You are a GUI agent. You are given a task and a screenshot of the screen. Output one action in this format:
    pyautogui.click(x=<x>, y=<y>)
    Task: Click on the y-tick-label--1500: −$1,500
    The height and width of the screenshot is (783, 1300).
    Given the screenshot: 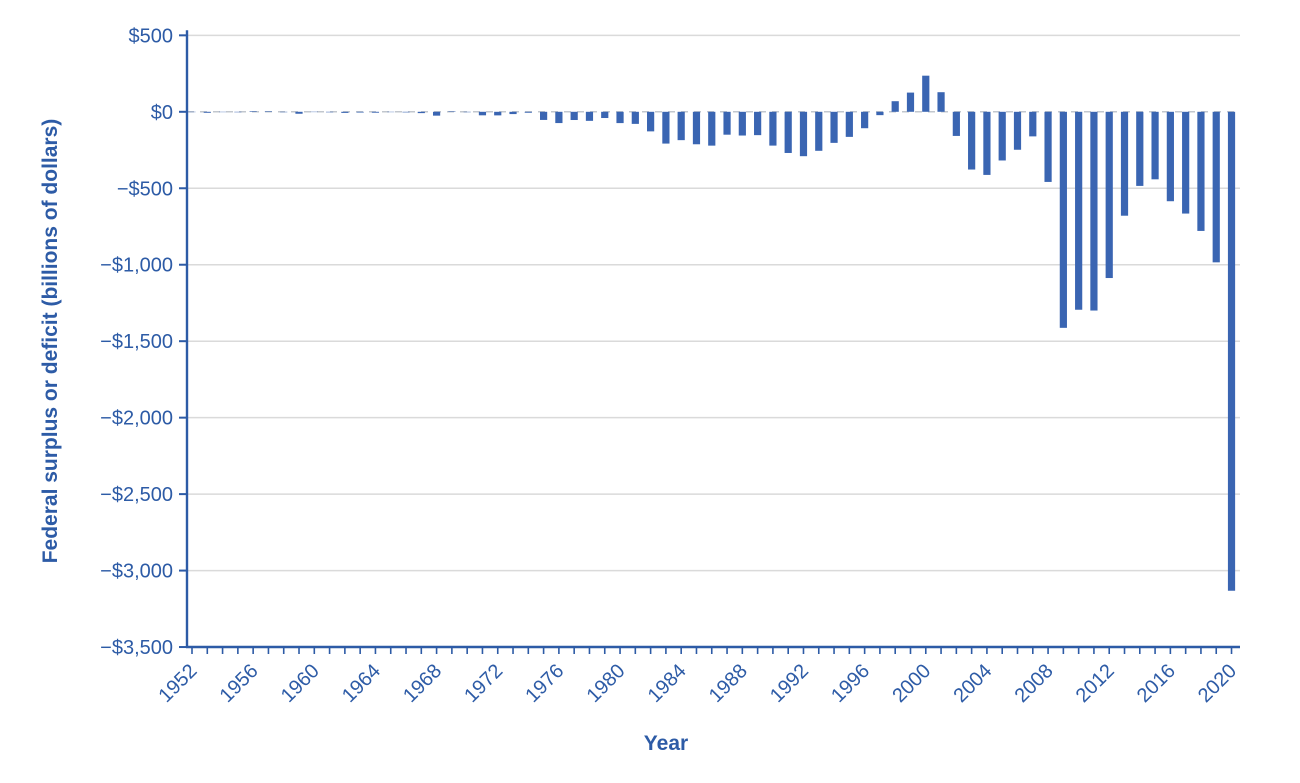 What is the action you would take?
    pyautogui.click(x=136, y=342)
    